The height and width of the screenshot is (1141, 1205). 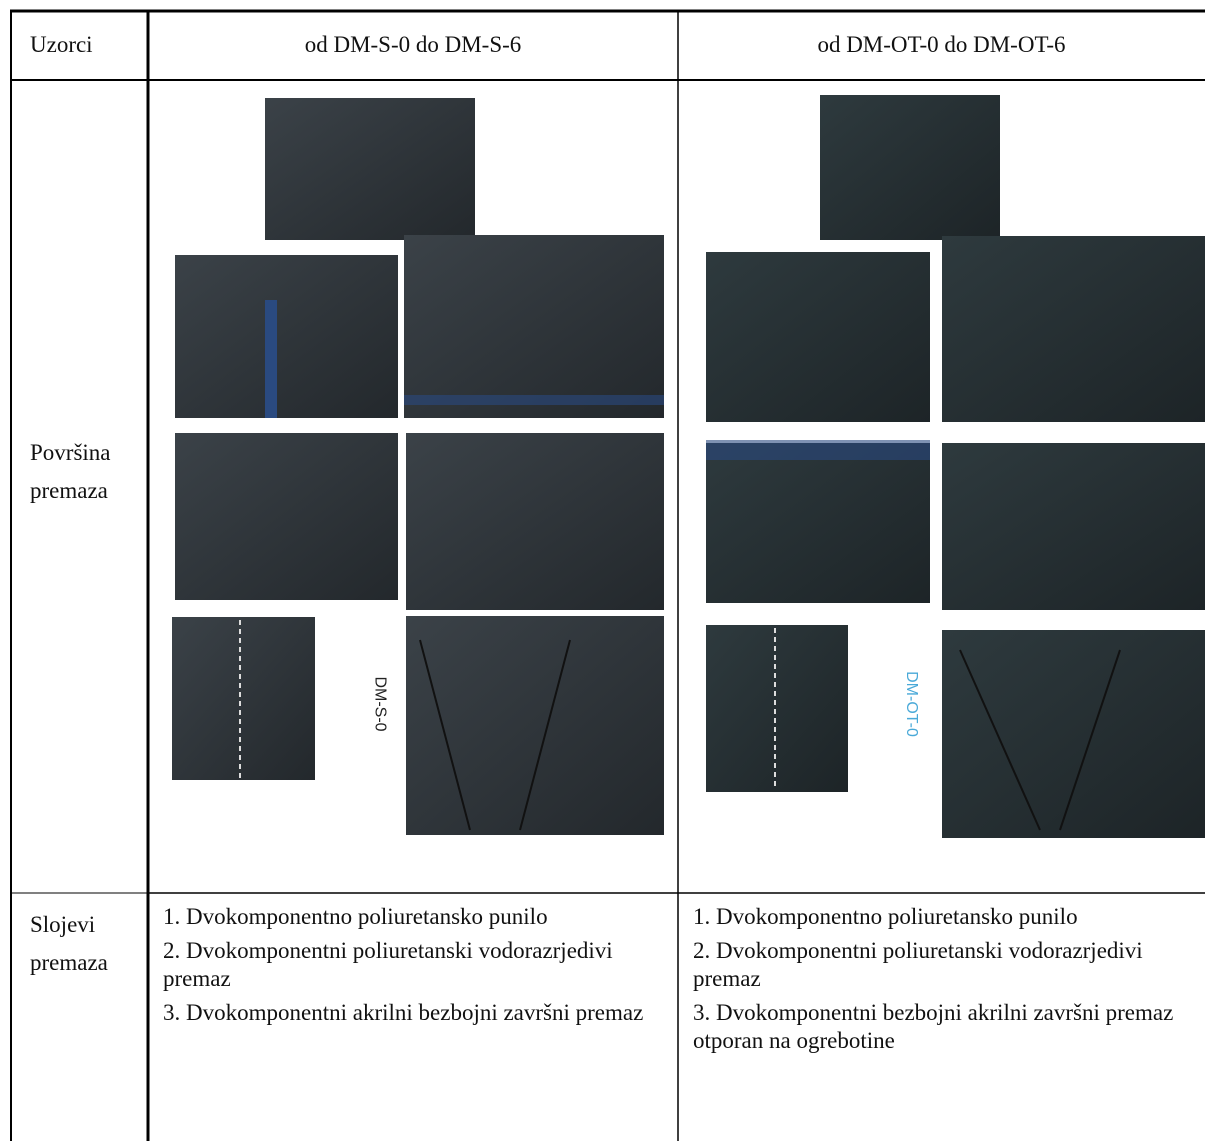 What do you see at coordinates (911, 704) in the screenshot?
I see `photo-label: DM-OT-0` at bounding box center [911, 704].